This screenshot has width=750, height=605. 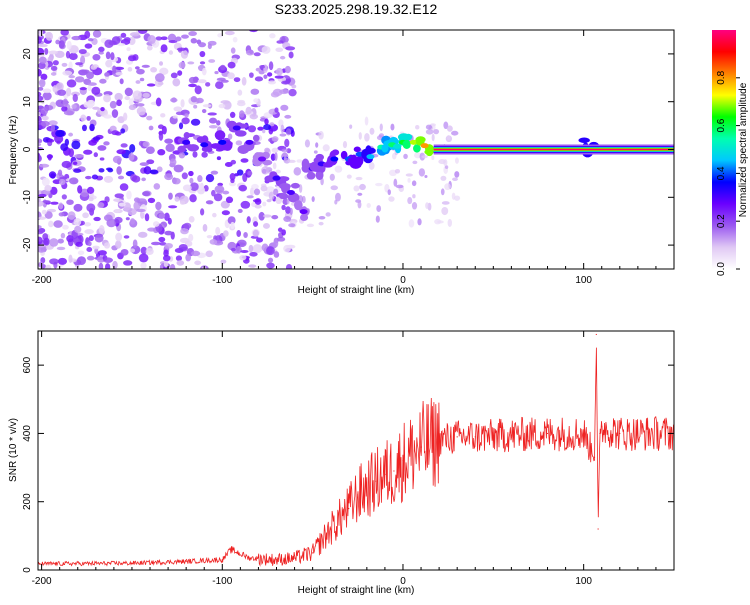 What do you see at coordinates (356, 590) in the screenshot?
I see `snr-x-axis-label: Height of straight line (km)` at bounding box center [356, 590].